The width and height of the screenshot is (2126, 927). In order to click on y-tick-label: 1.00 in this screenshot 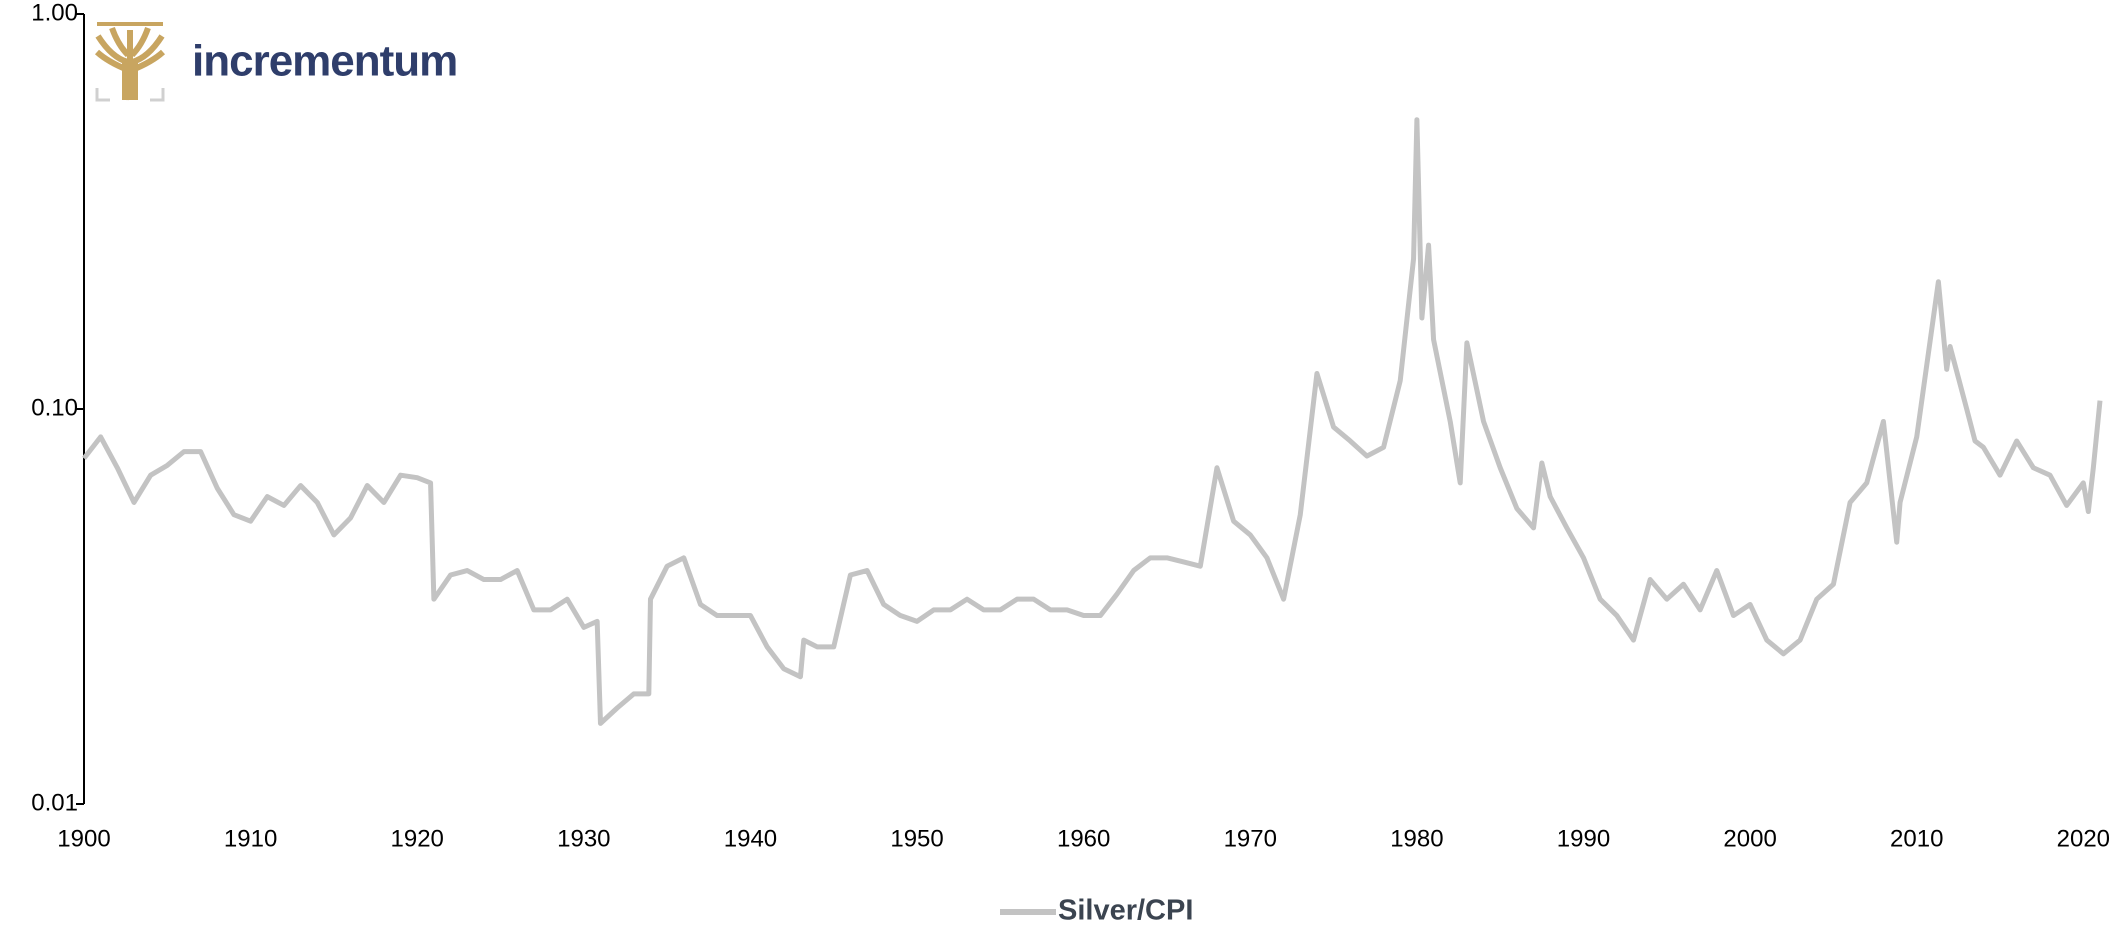, I will do `click(54, 13)`.